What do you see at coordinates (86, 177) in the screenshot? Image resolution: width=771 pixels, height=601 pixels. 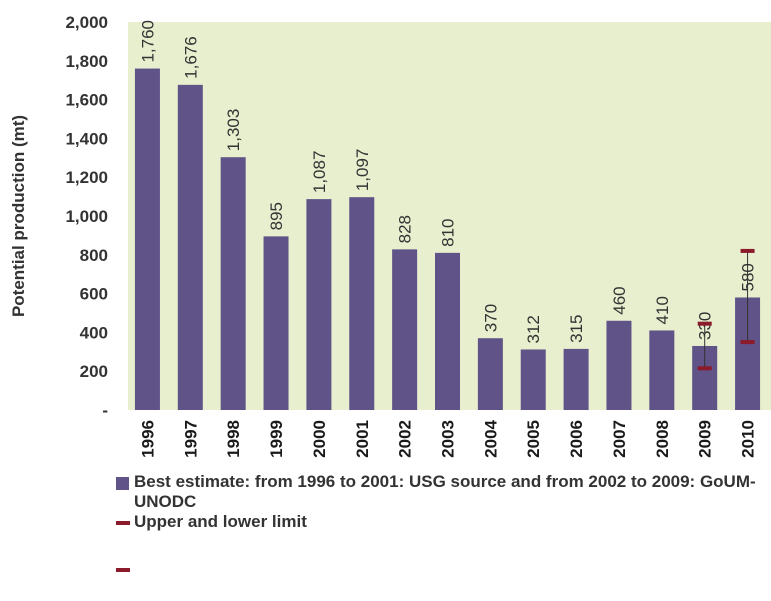 I see `y-tick-label: 1,200` at bounding box center [86, 177].